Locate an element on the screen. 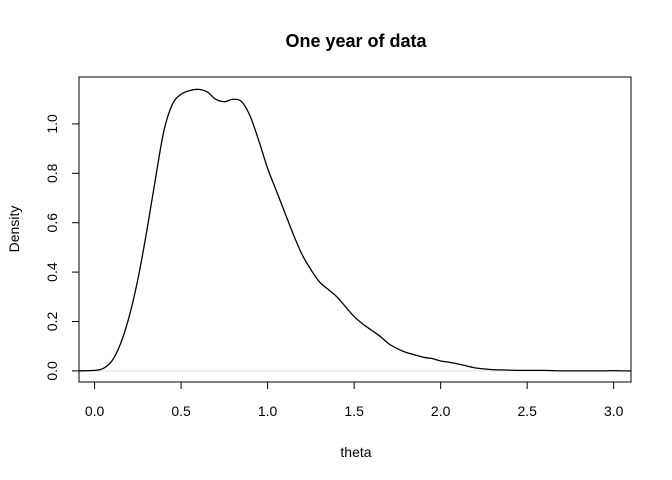 The width and height of the screenshot is (672, 480). x-tick-label: 2.5 is located at coordinates (527, 411).